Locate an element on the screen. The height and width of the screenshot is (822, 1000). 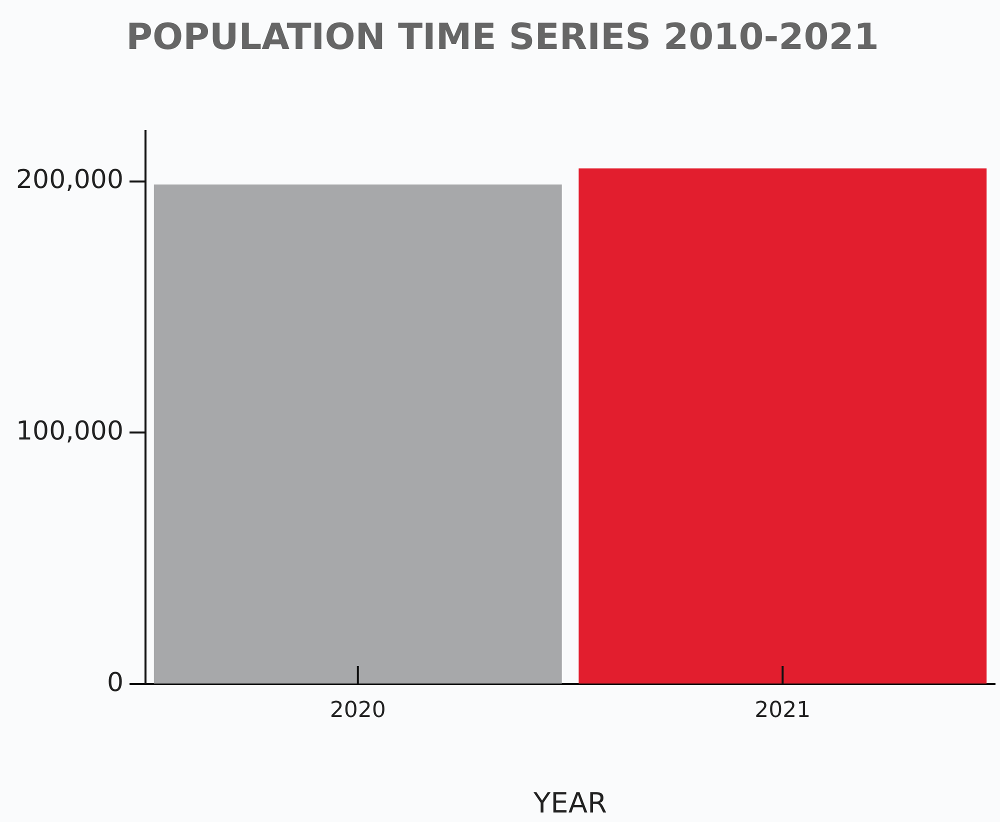
y-tick-label: 200,000 is located at coordinates (70, 180).